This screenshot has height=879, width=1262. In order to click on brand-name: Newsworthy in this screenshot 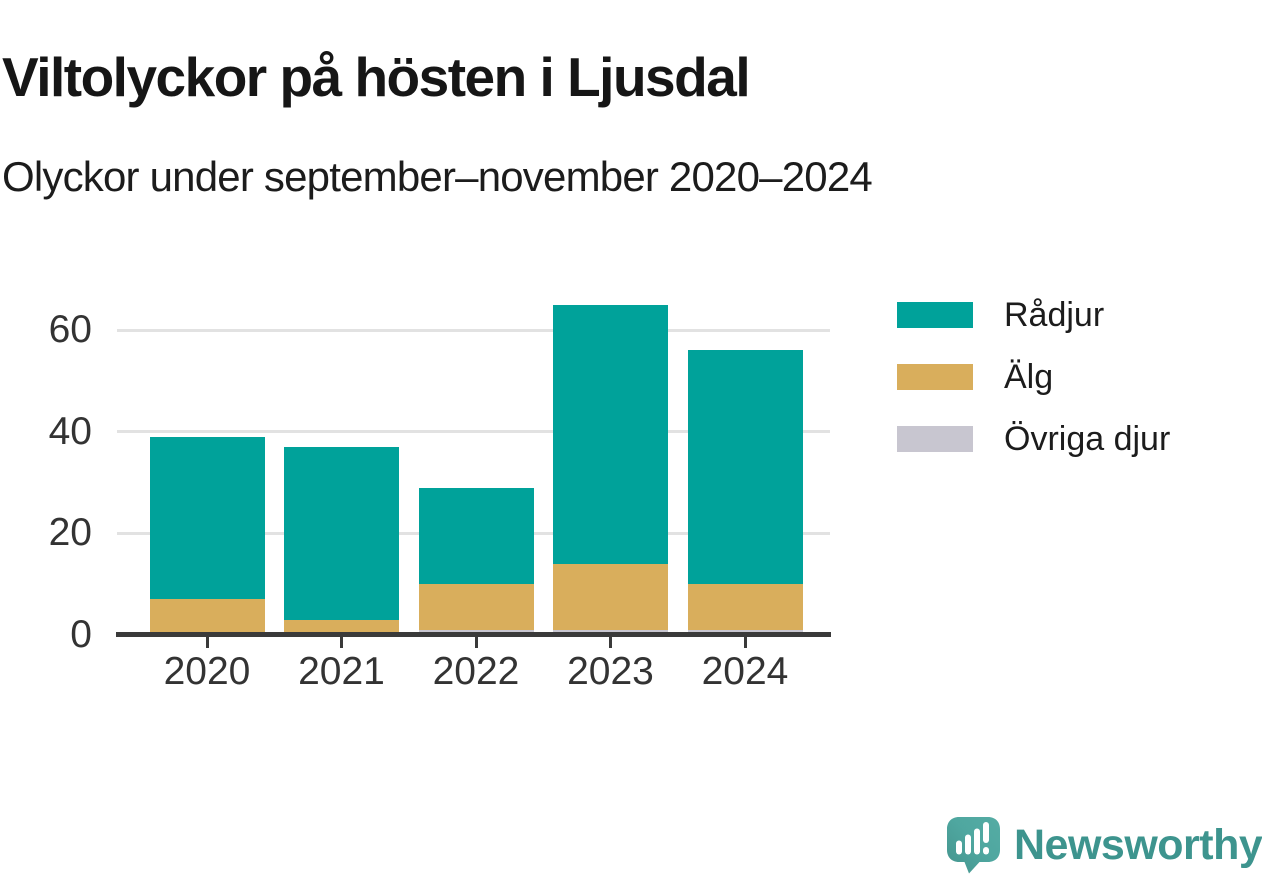, I will do `click(1138, 844)`.